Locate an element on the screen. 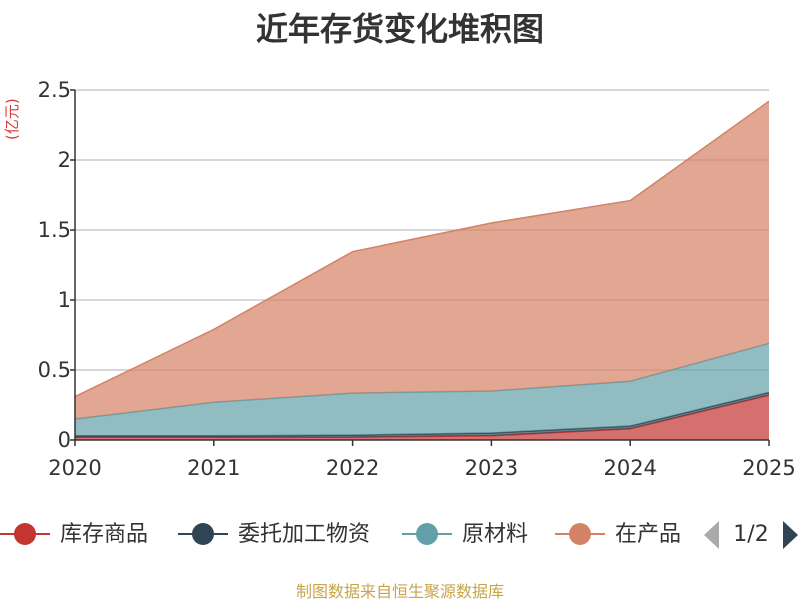 This screenshot has height=602, width=800. chart-title: 近年存货变化堆积图 is located at coordinates (399, 29).